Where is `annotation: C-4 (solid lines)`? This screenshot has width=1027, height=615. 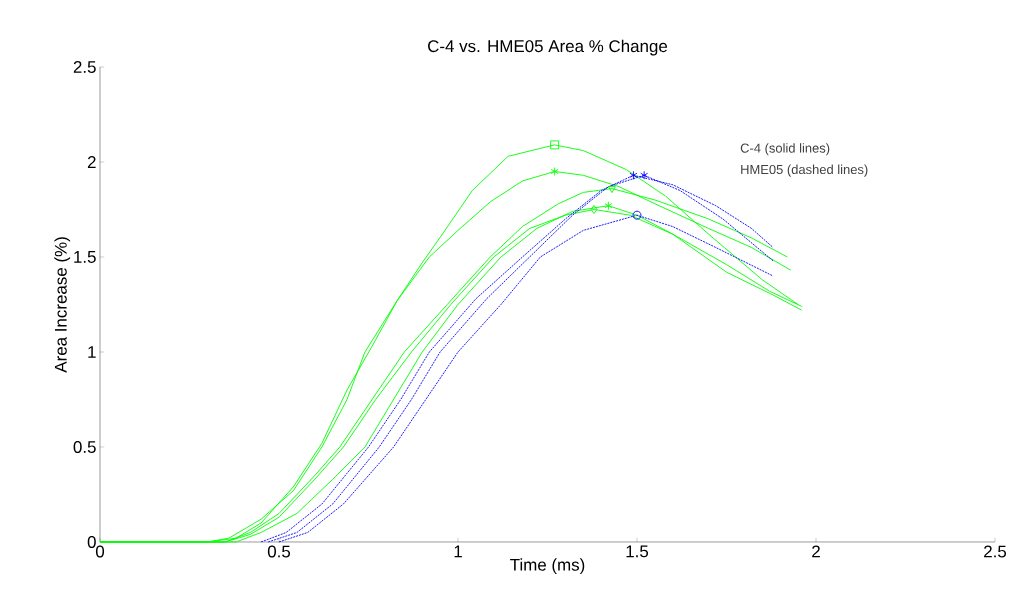 annotation: C-4 (solid lines) is located at coordinates (785, 149).